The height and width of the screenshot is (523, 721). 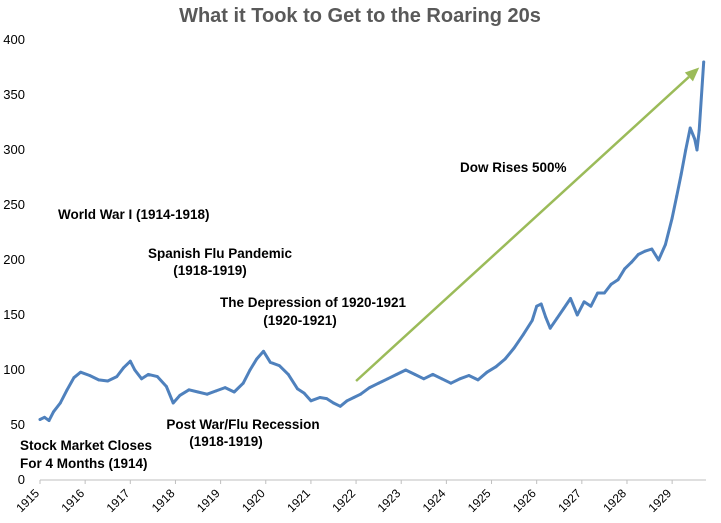 What do you see at coordinates (14, 369) in the screenshot?
I see `y-tick-label: 100` at bounding box center [14, 369].